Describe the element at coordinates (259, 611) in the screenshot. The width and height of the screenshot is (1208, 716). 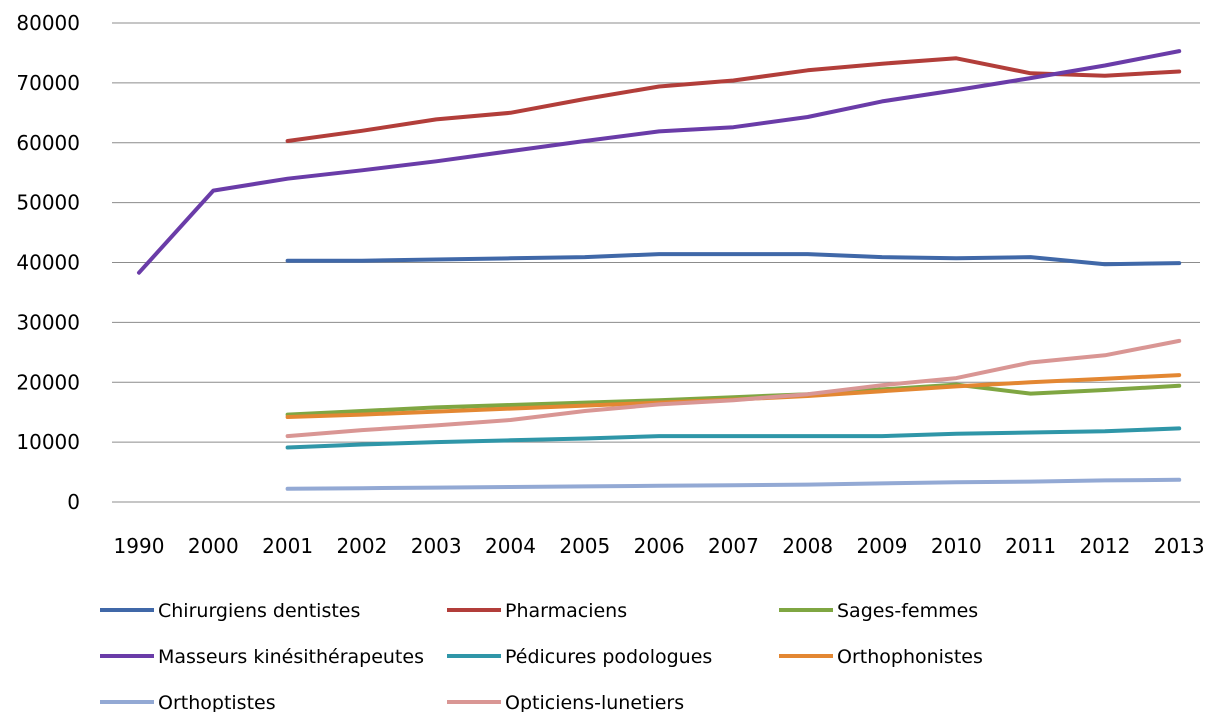
I see `legend-label: Chirurgiens dentistes` at that location.